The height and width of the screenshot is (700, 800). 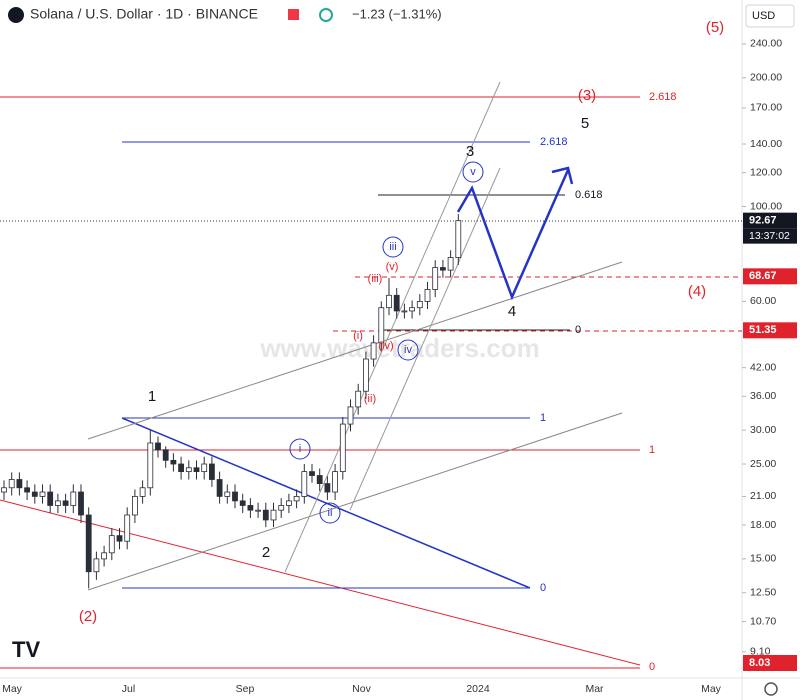 I want to click on wave-label: (4), so click(x=697, y=291).